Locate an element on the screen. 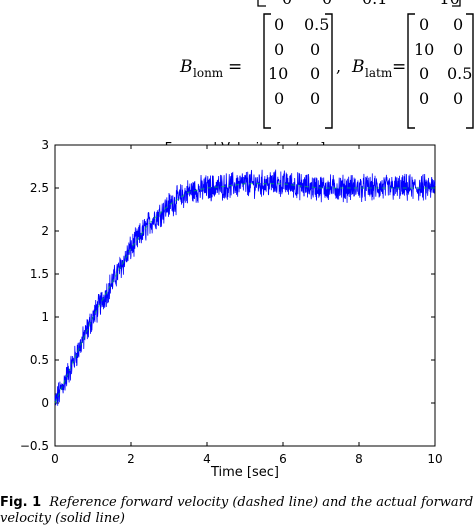  b-latm-label: B latm = is located at coordinates (378, 68).